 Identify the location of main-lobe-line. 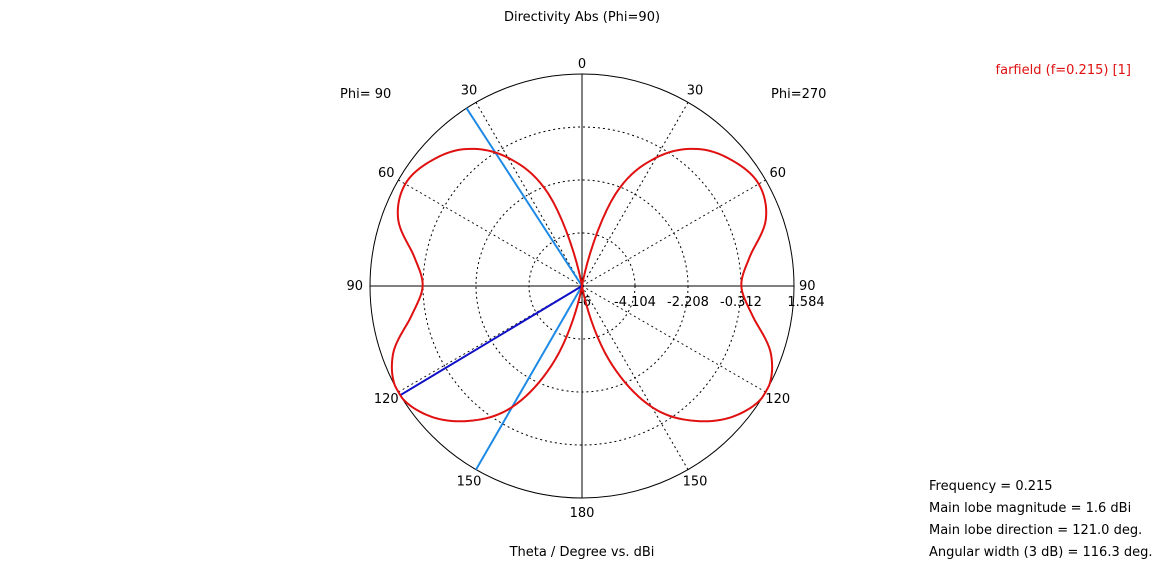
(491, 341).